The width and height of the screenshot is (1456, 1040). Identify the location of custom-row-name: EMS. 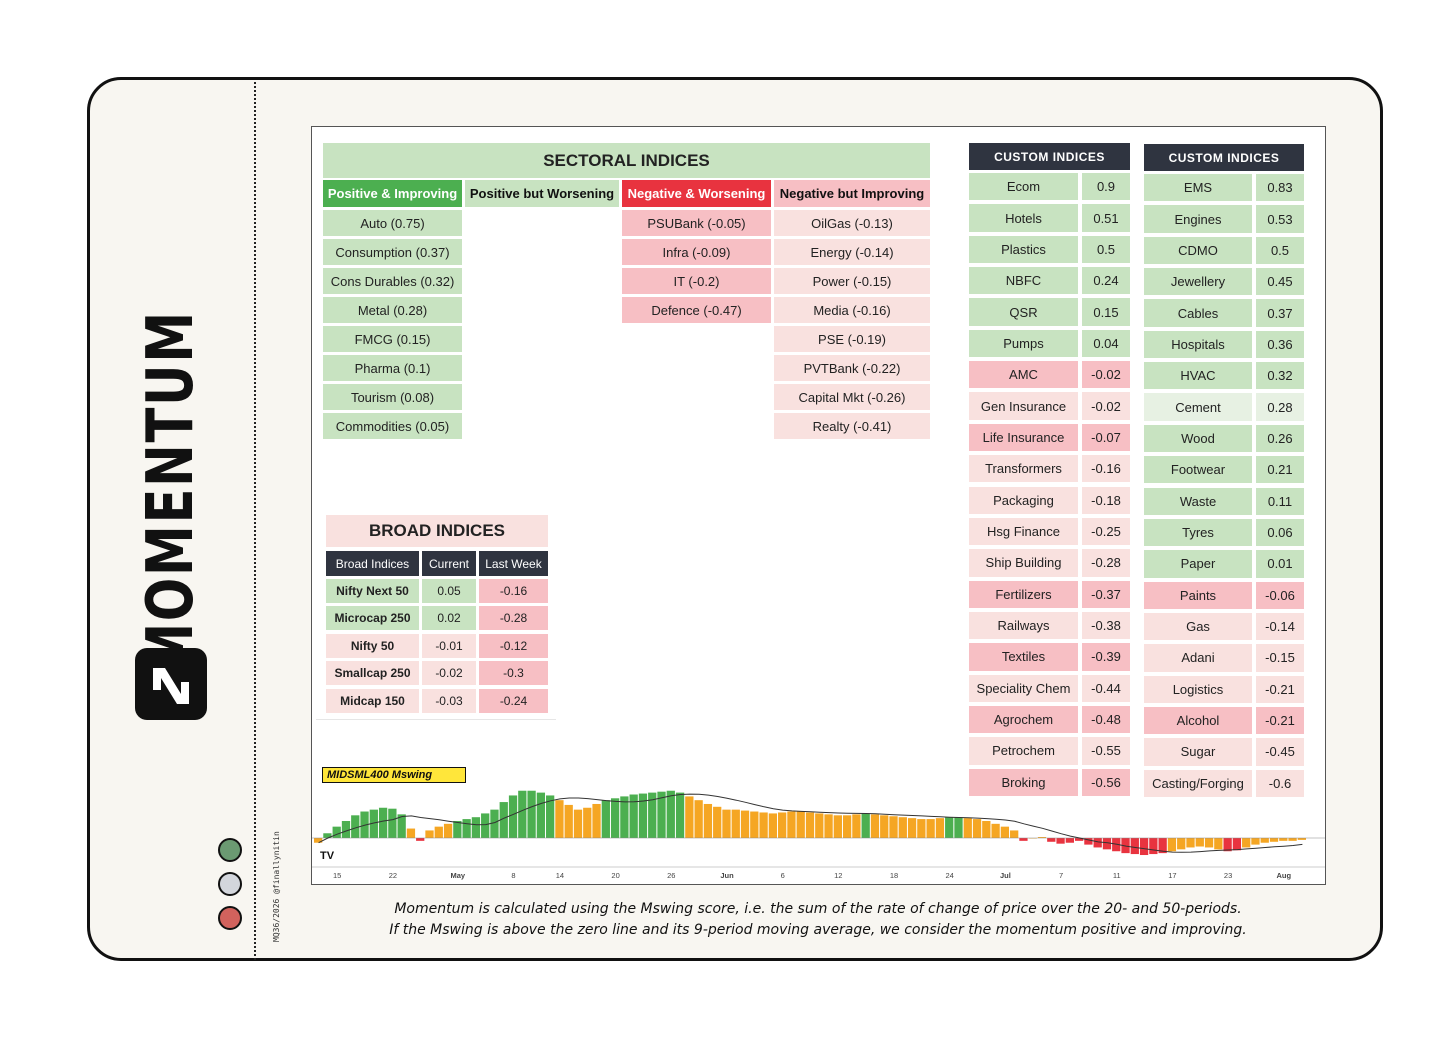
(1198, 188).